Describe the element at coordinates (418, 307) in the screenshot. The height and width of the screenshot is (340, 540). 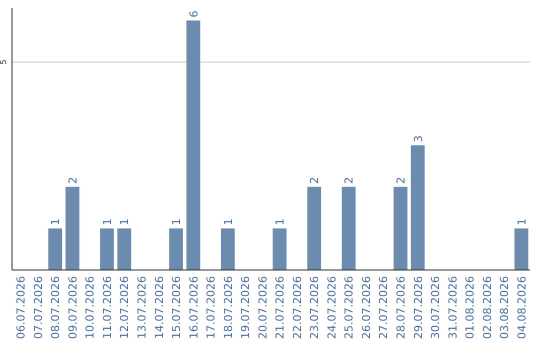
I see `x-tick-label: 29.07.2026` at that location.